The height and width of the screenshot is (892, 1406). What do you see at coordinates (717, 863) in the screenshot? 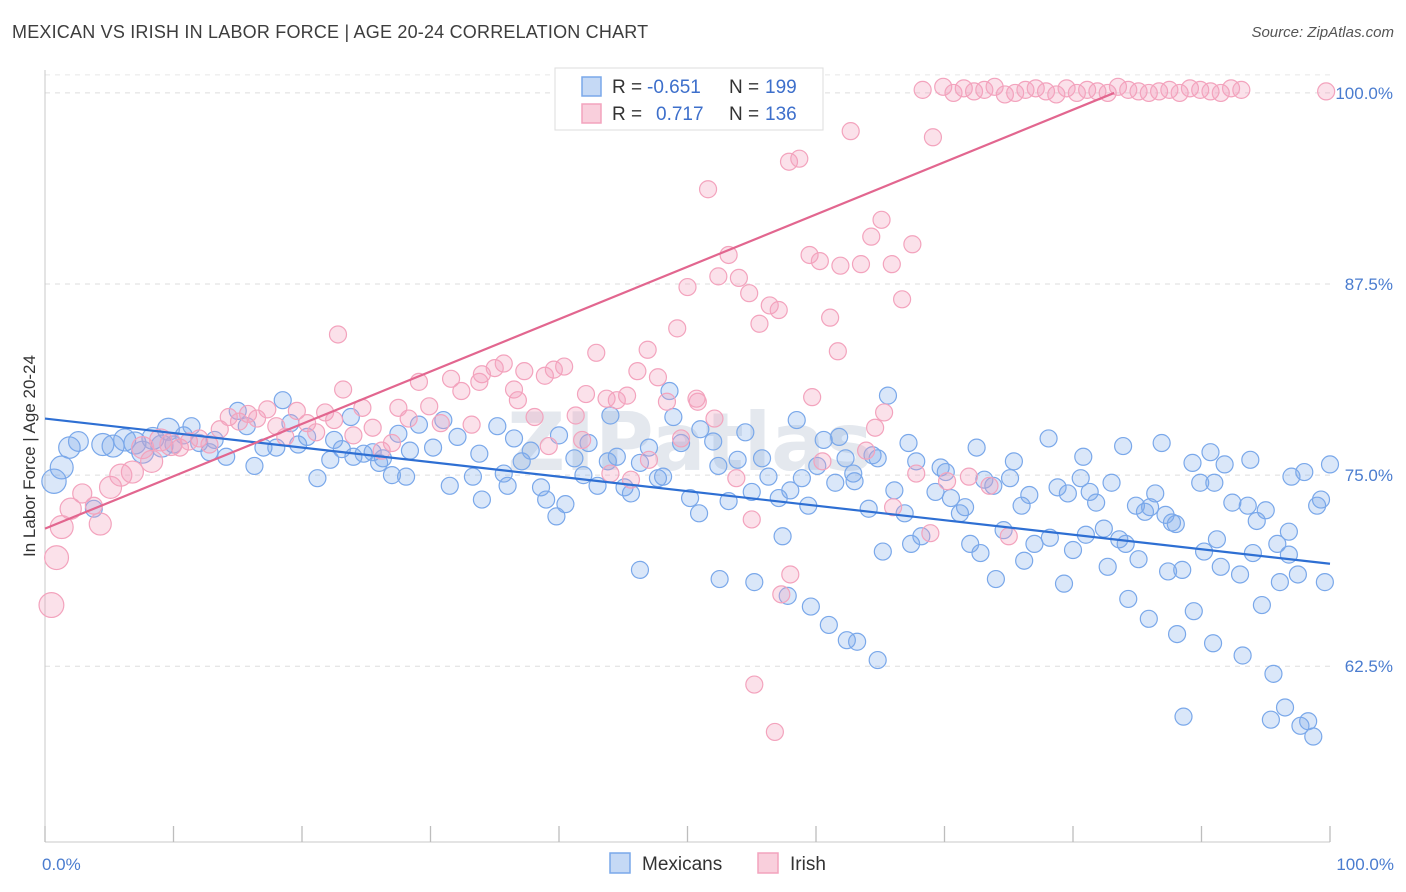
I see `series-legend: Mexicans Irish` at bounding box center [717, 863].